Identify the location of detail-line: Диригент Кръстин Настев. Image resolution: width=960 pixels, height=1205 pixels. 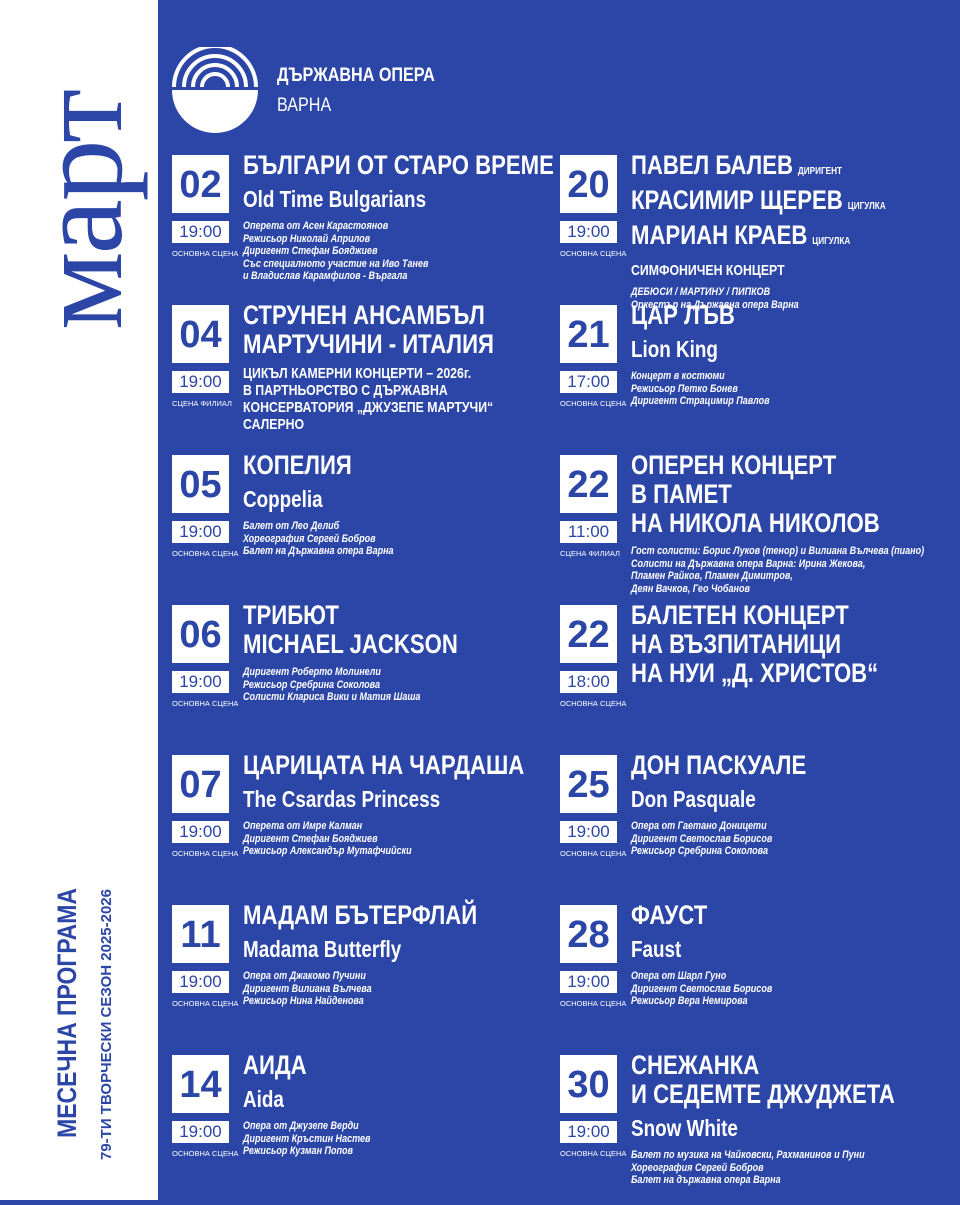
(307, 1138).